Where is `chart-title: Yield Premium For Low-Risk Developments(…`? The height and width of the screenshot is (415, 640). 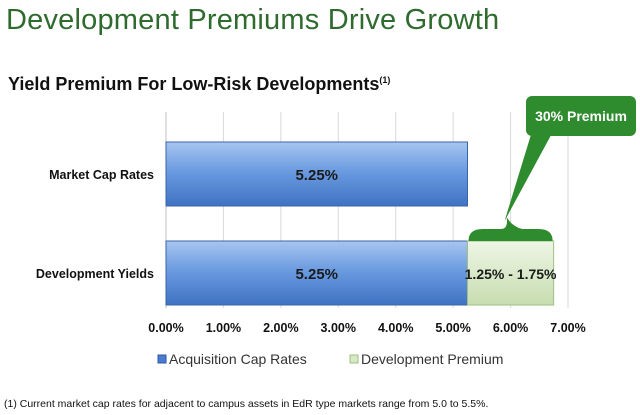 chart-title: Yield Premium For Low-Risk Developments(… is located at coordinates (199, 84).